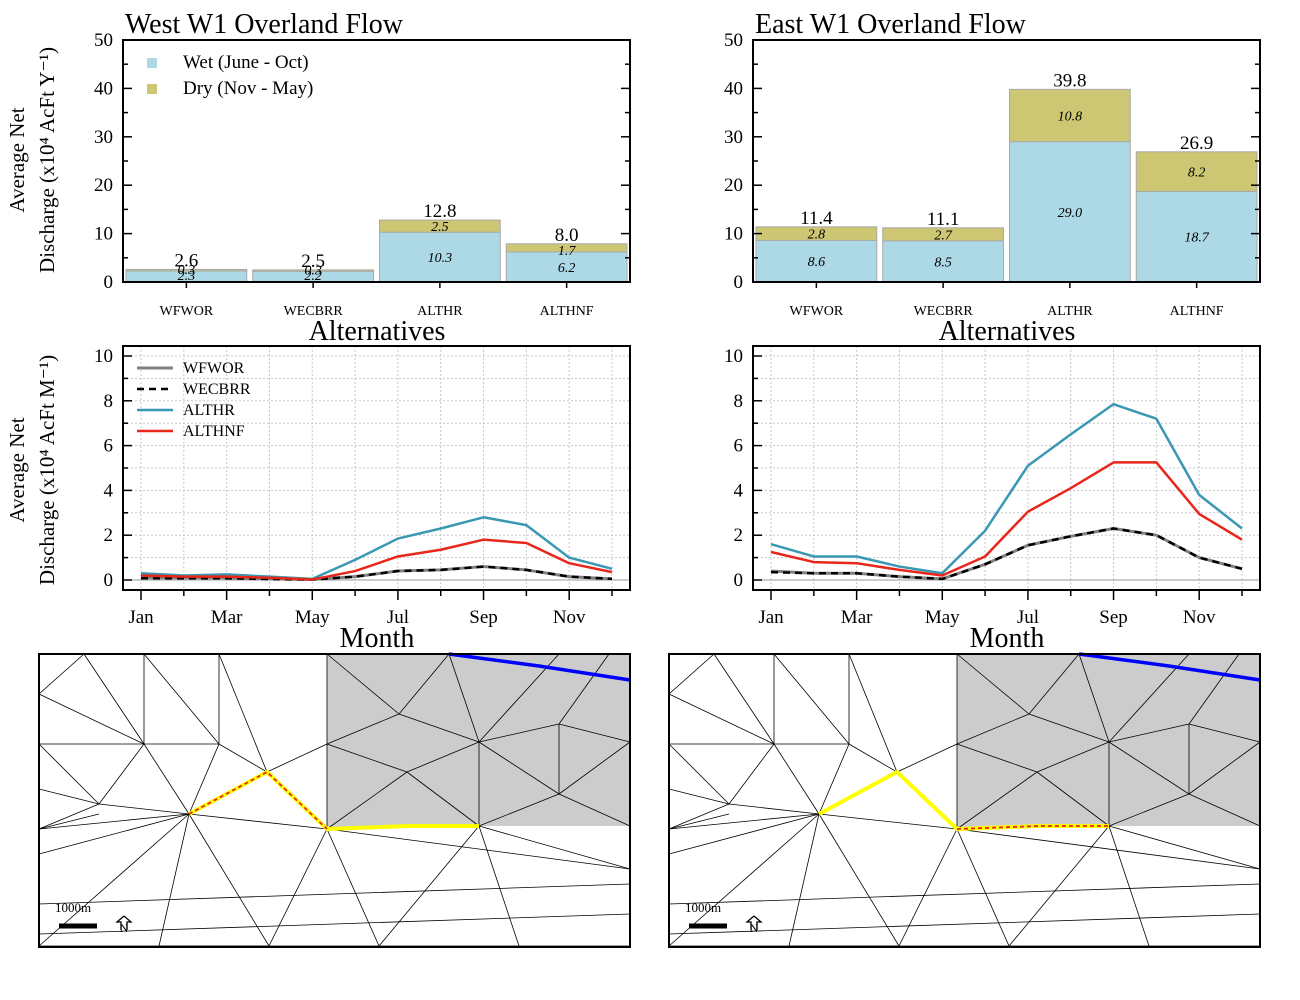 The width and height of the screenshot is (1300, 1000). I want to click on data-label-wet-wecbrr: 2.2, so click(313, 276).